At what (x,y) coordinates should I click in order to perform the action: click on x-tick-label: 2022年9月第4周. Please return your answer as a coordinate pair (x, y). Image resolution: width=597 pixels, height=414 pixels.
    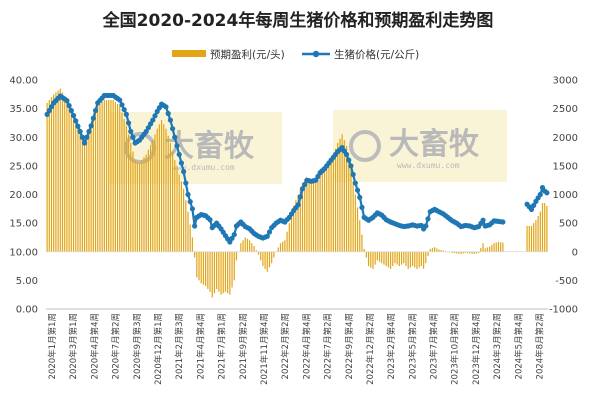
    Looking at the image, I should click on (349, 346).